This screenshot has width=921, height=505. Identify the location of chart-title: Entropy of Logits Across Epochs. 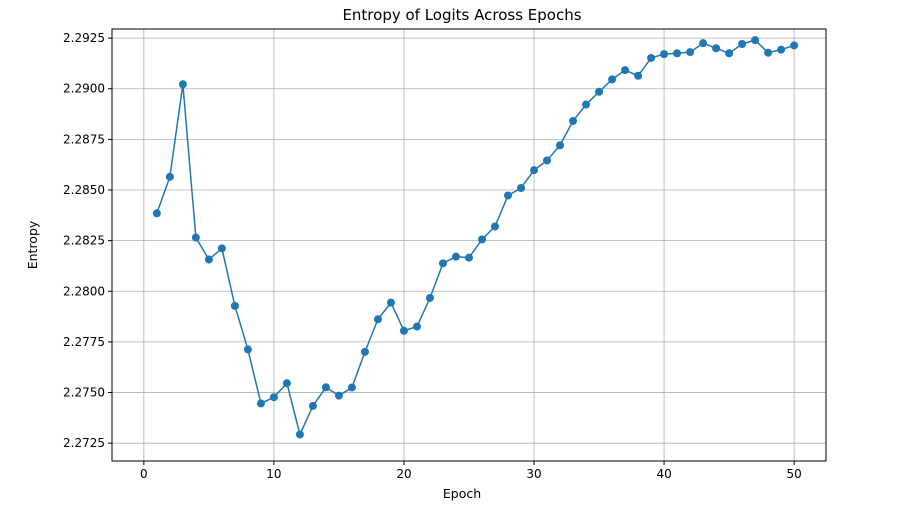
(461, 15).